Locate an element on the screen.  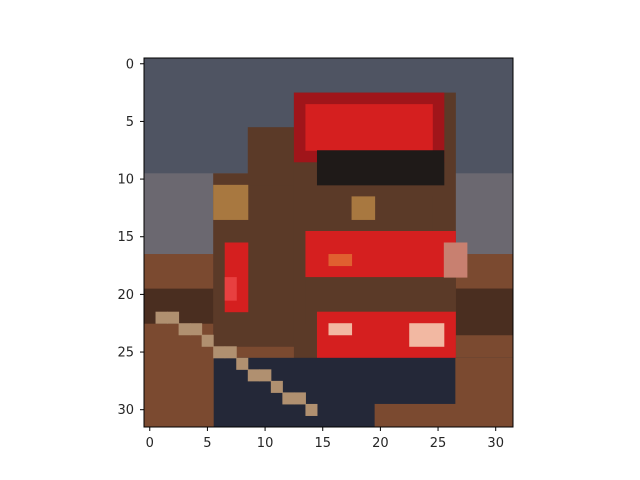
y-tick-label: 10 is located at coordinates (125, 180).